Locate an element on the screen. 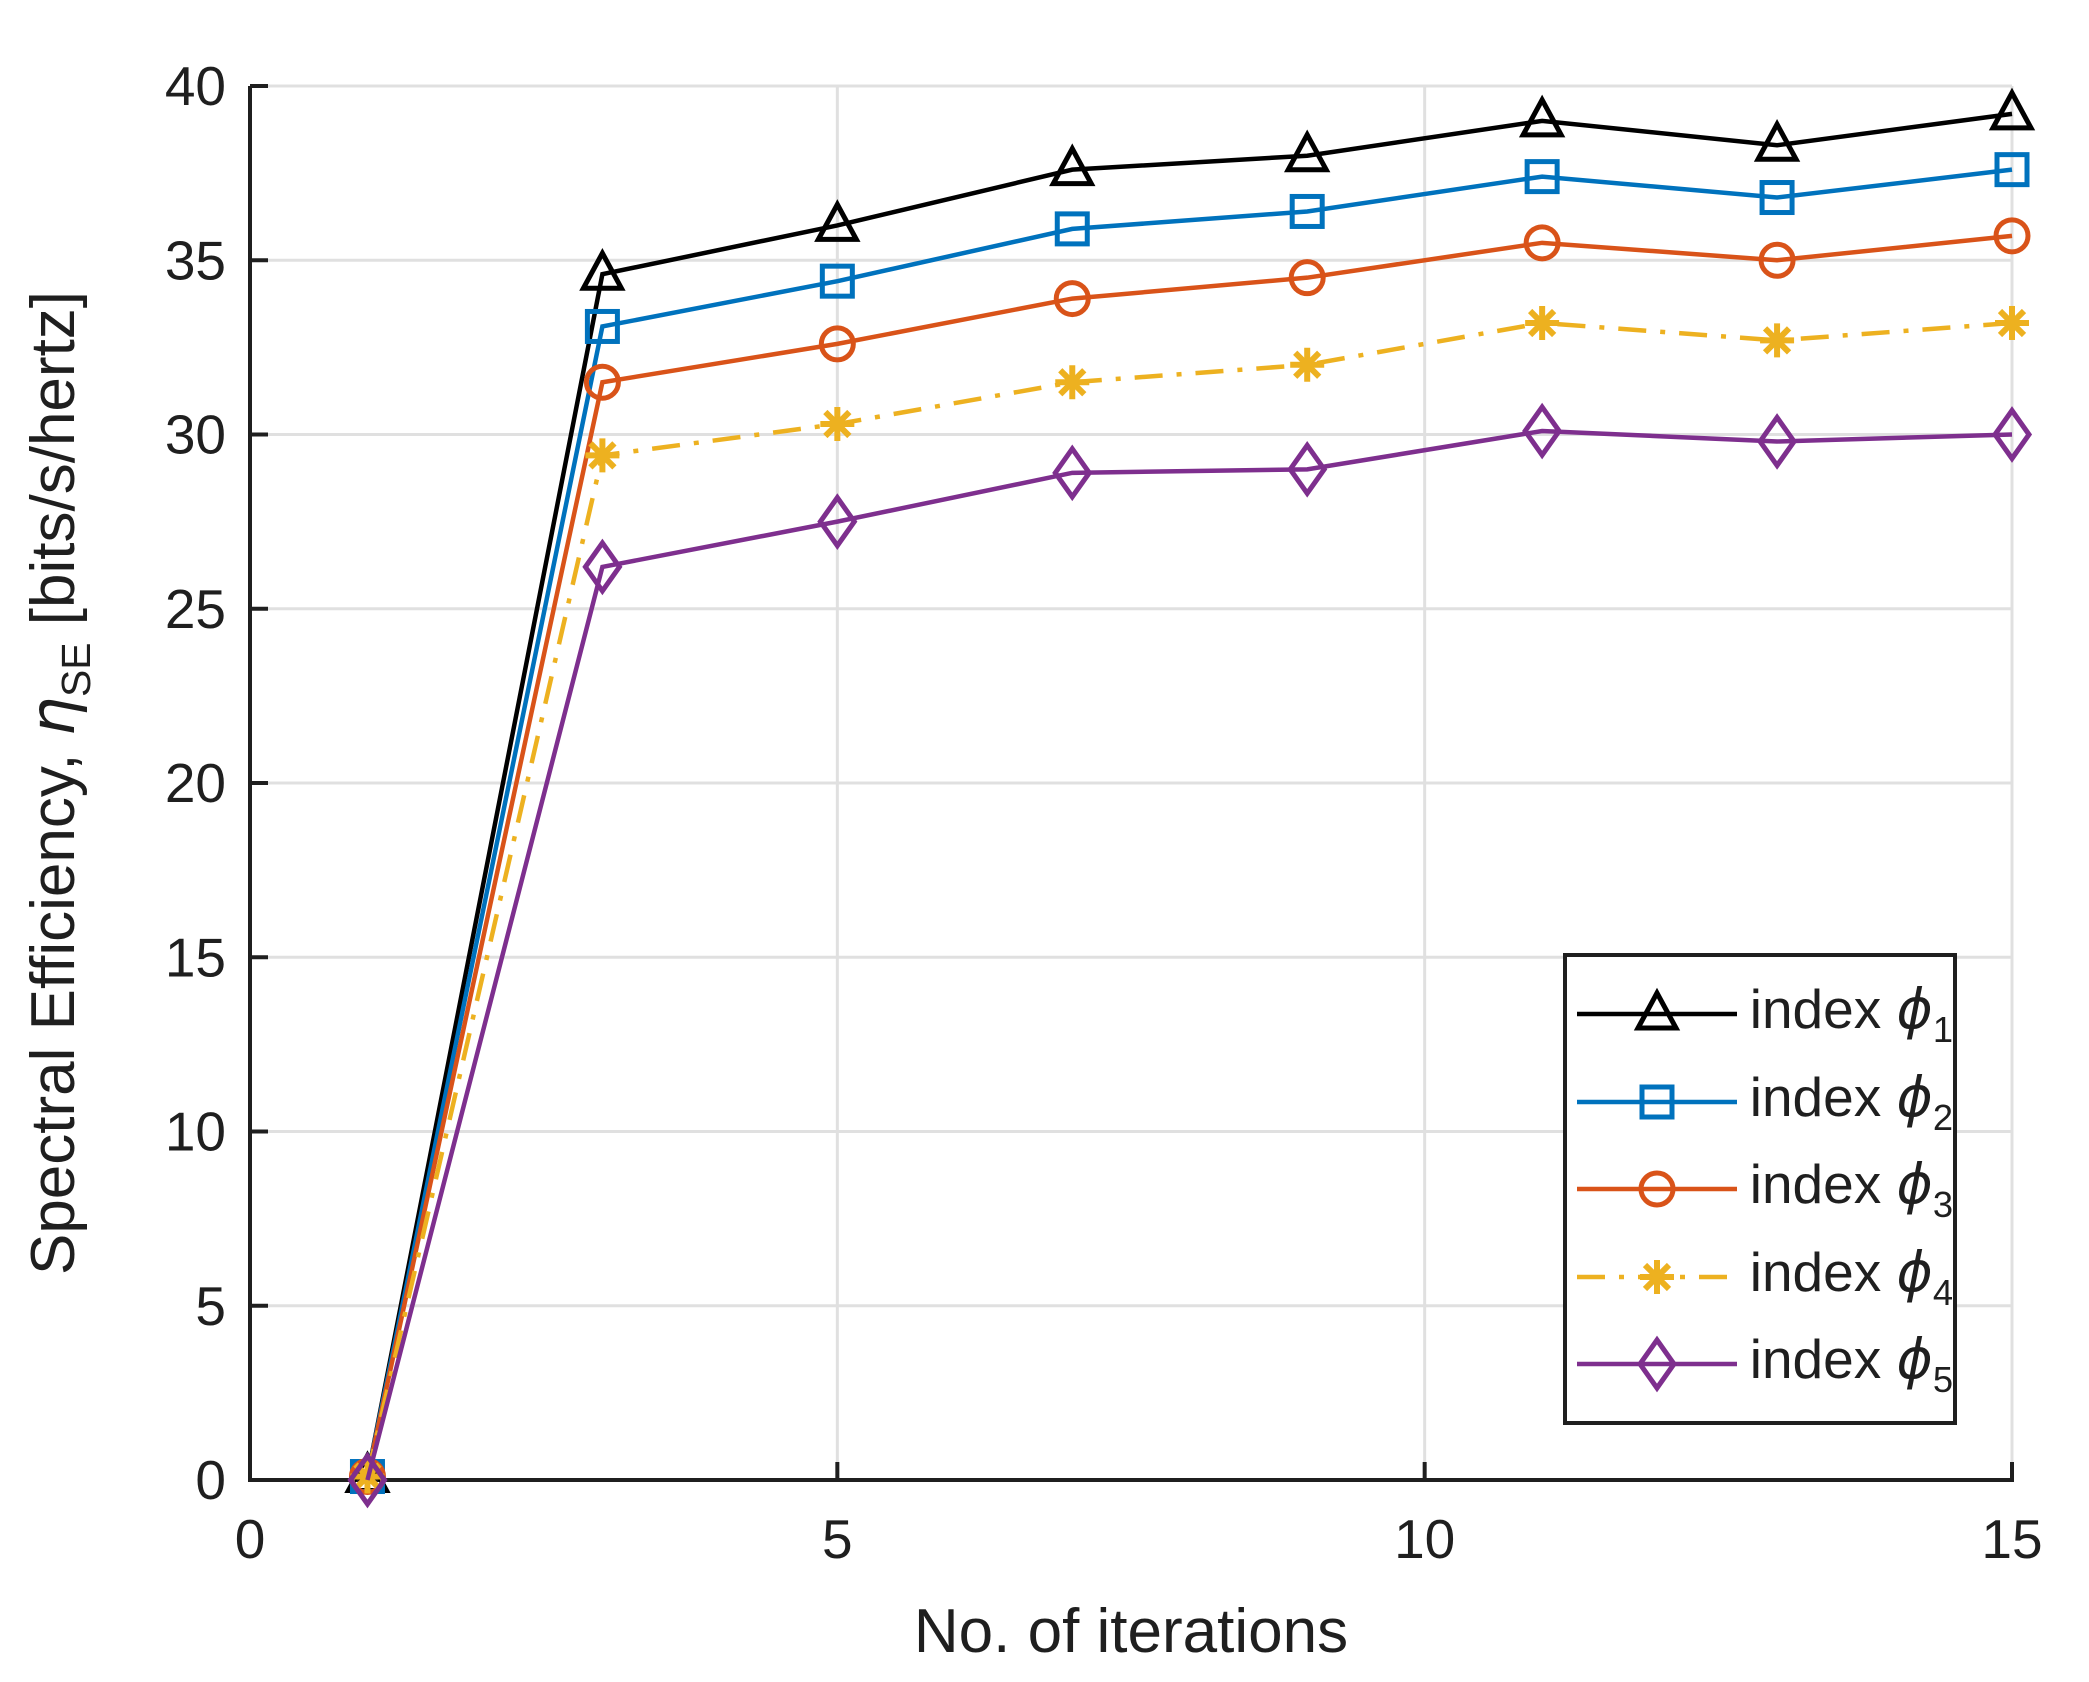  legend-item: index ϕ4 is located at coordinates (1760, 1276).